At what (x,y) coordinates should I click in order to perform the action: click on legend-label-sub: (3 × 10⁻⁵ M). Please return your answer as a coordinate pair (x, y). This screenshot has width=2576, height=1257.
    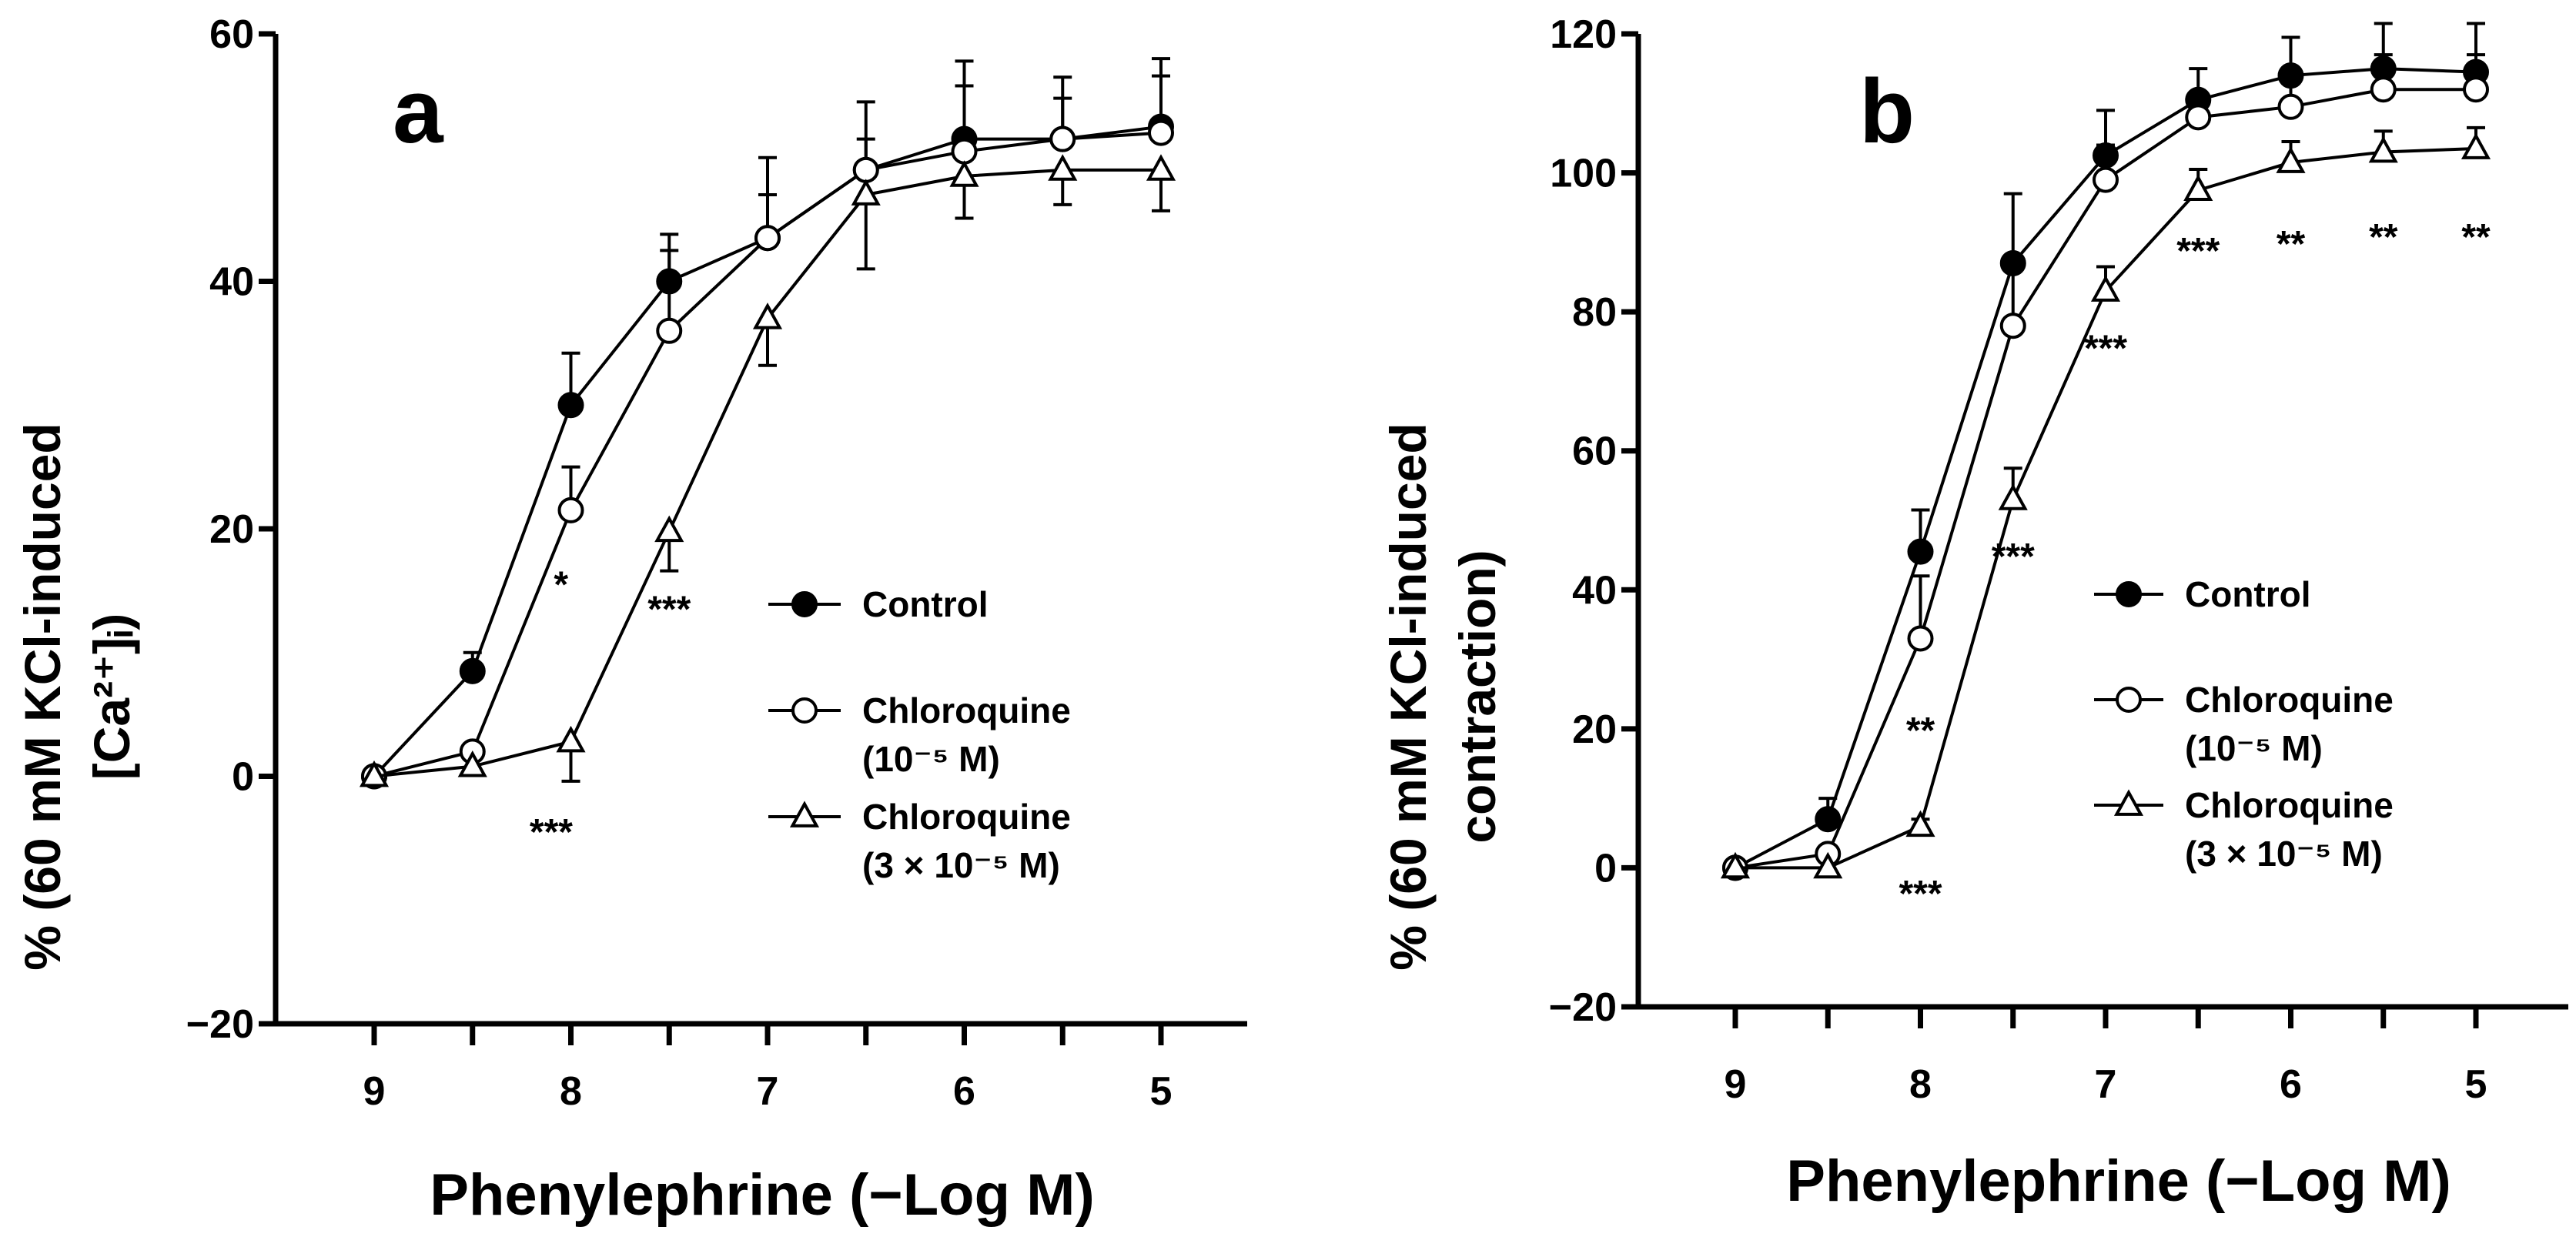
    Looking at the image, I should click on (2284, 854).